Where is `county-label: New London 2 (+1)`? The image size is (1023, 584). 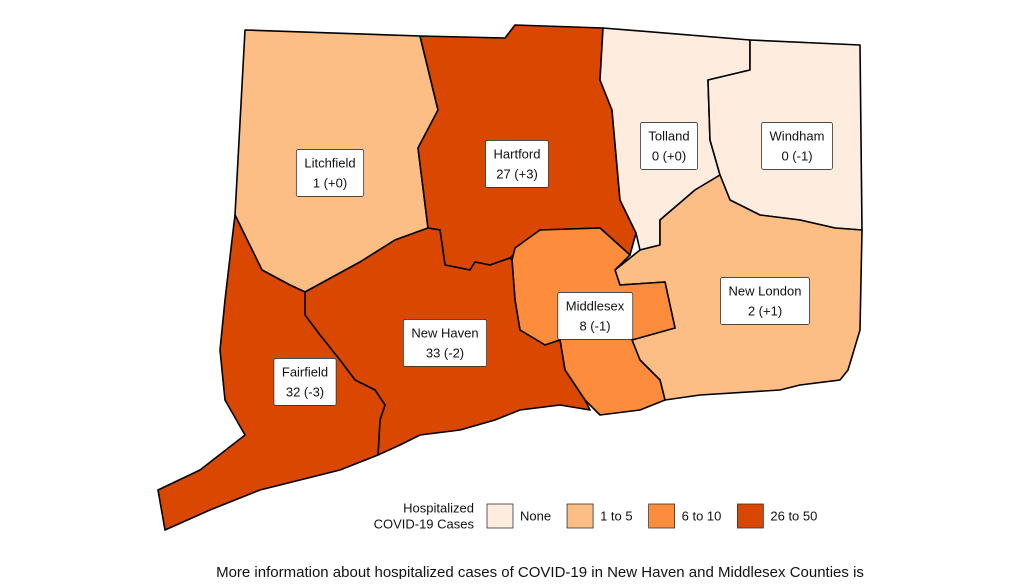 county-label: New London 2 (+1) is located at coordinates (765, 301).